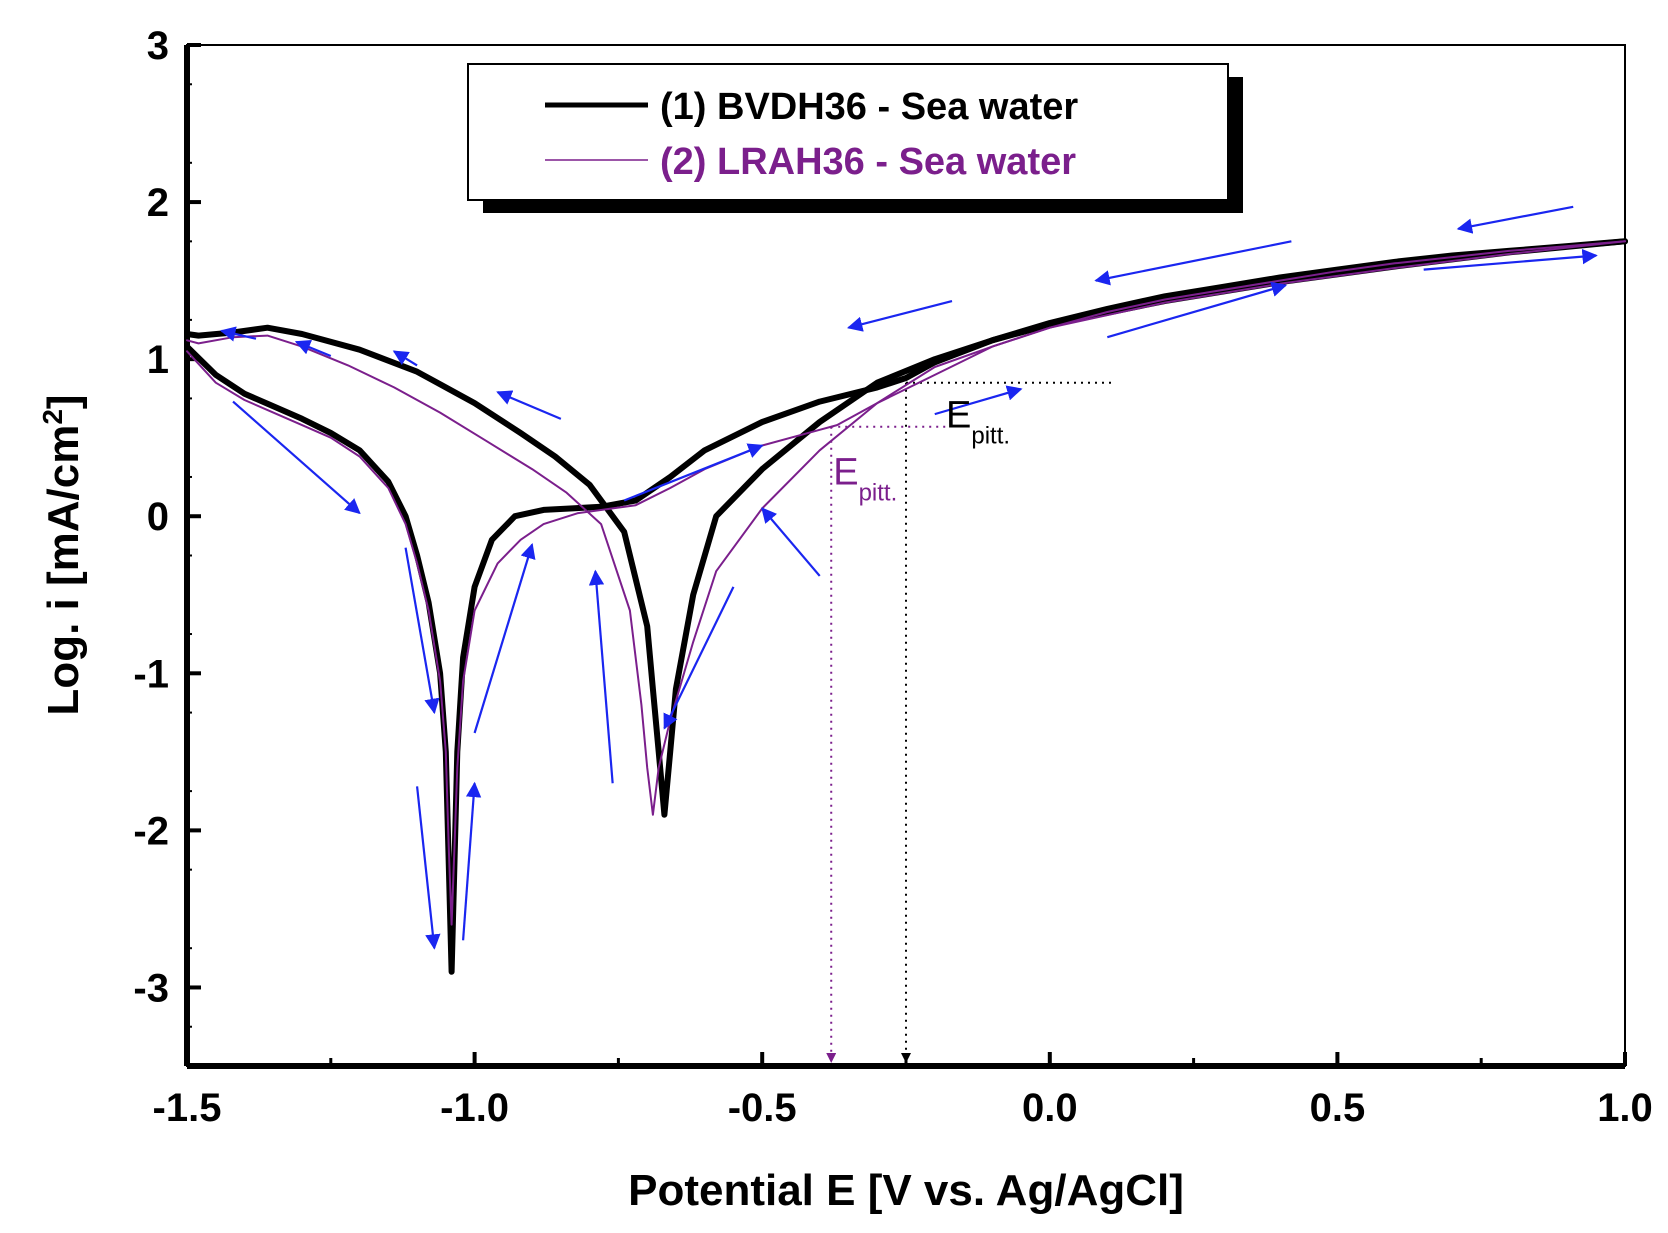 Image resolution: width=1668 pixels, height=1233 pixels. I want to click on y-axis-title-main: Log. i [mA/cm, so click(63, 570).